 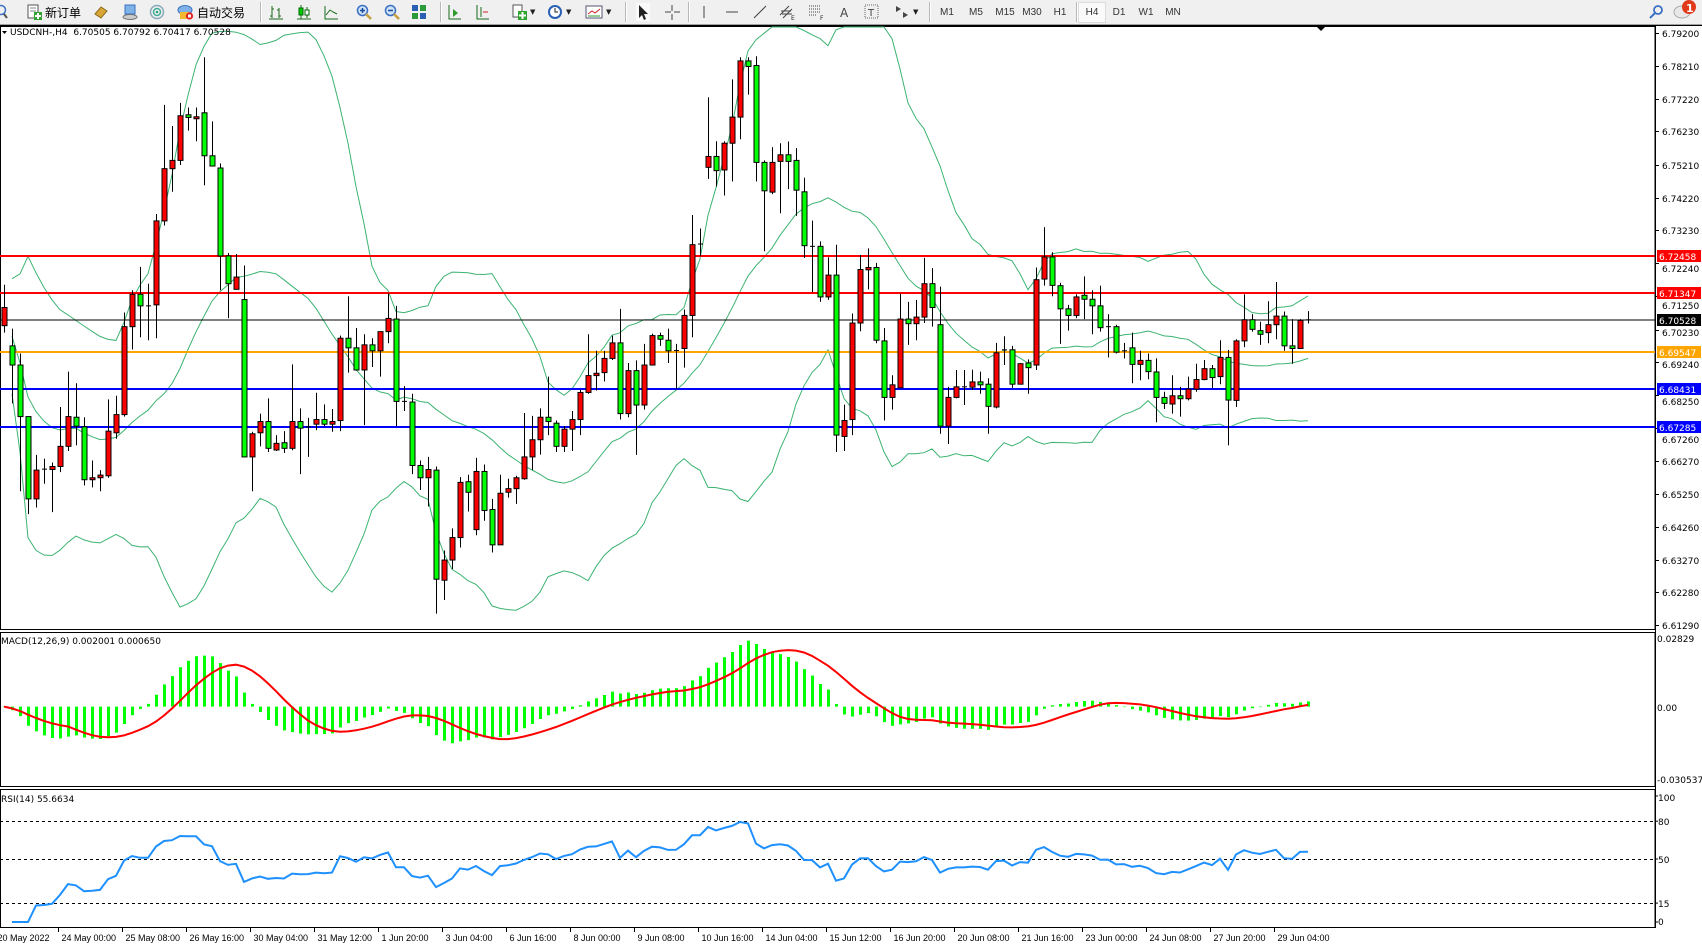 What do you see at coordinates (732, 12) in the screenshot?
I see `horizontal-line-icon` at bounding box center [732, 12].